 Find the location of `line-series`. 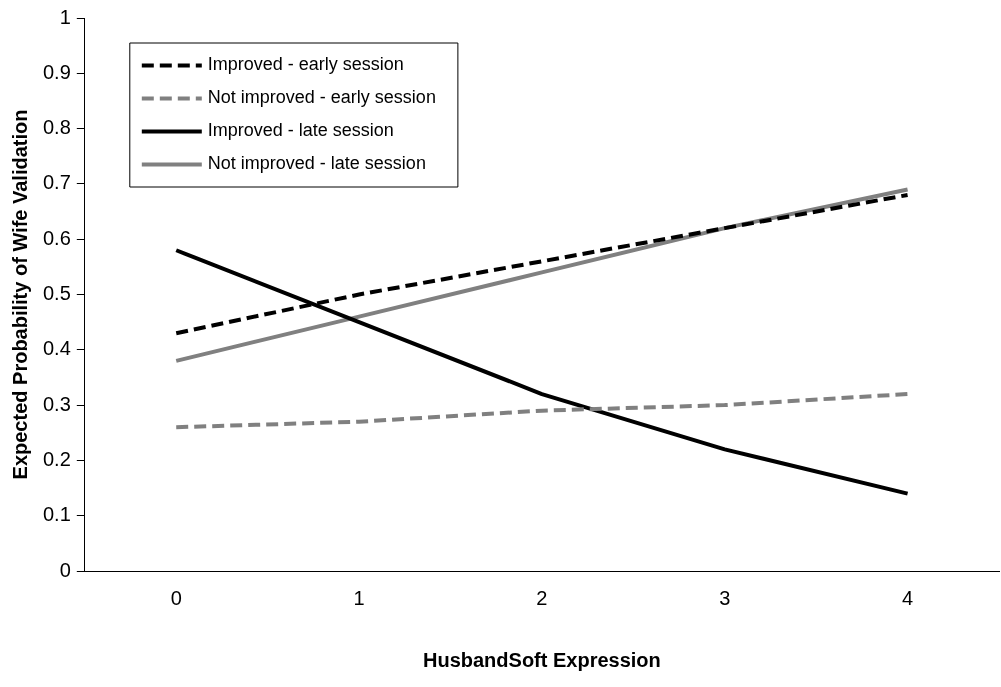

line-series is located at coordinates (542, 411).